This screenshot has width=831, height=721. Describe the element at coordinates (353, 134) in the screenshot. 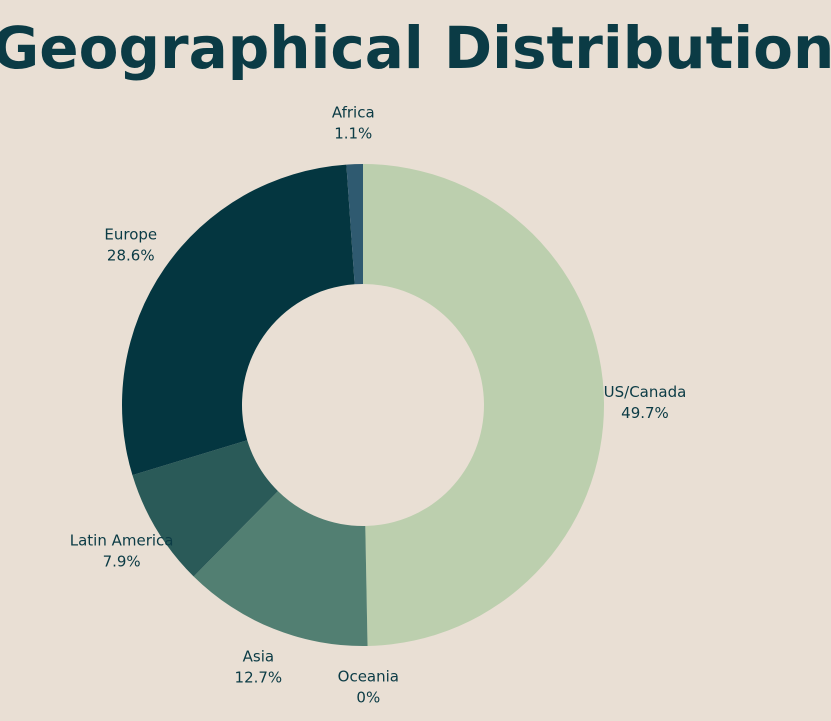

I see `slice-value-label: 1.1%` at that location.